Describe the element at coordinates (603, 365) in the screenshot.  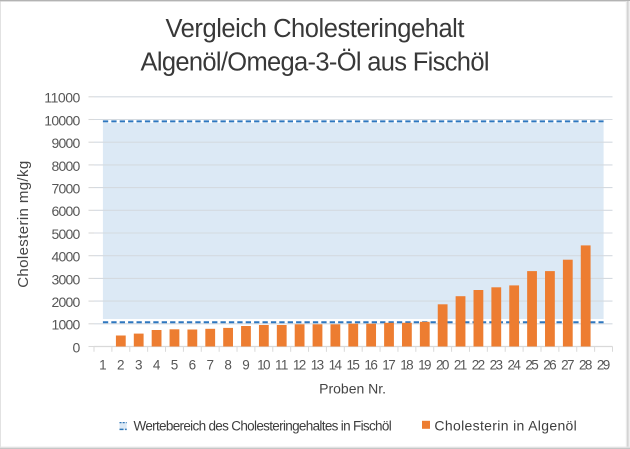
I see `svg-text: 29` at that location.